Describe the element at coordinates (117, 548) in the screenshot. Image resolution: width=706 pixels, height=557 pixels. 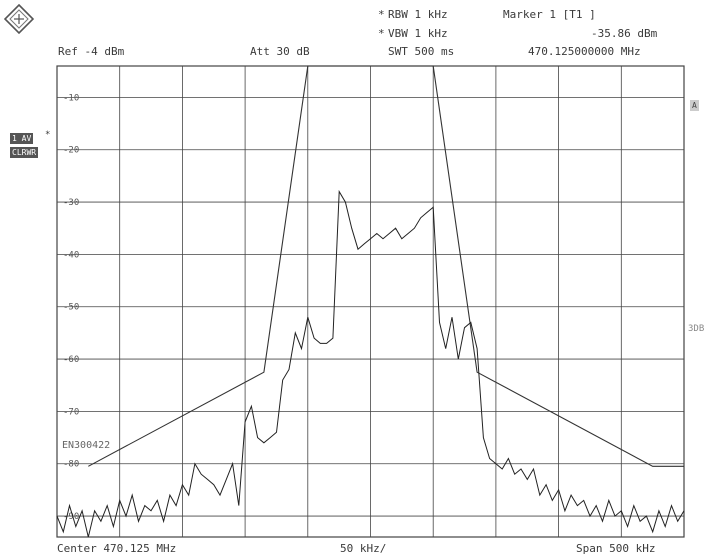
I see `center-frequency: Center 470.125 MHz` at that location.